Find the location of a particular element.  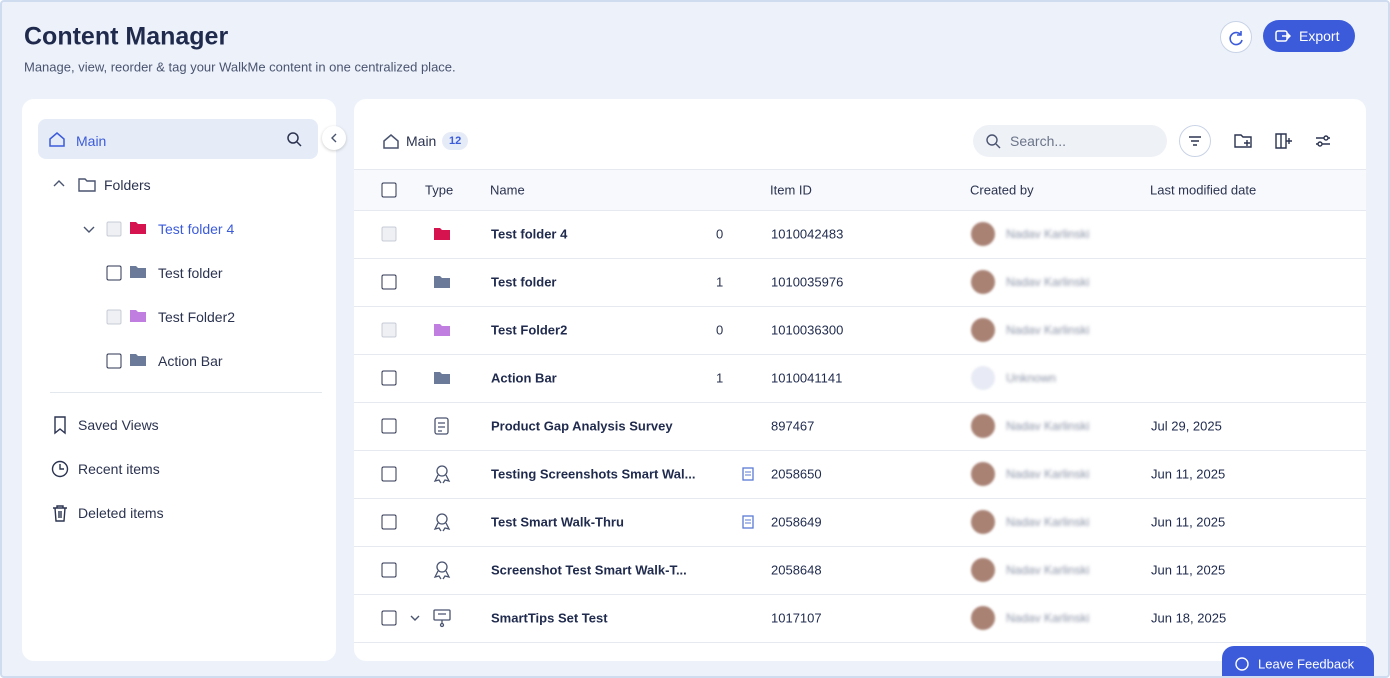

item-name: Test Smart Walk-Thru is located at coordinates (557, 522).